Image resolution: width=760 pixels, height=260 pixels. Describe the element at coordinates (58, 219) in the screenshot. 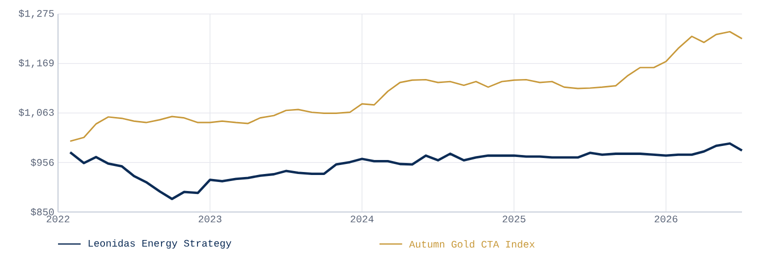

I see `x-tick-label: 2022` at that location.